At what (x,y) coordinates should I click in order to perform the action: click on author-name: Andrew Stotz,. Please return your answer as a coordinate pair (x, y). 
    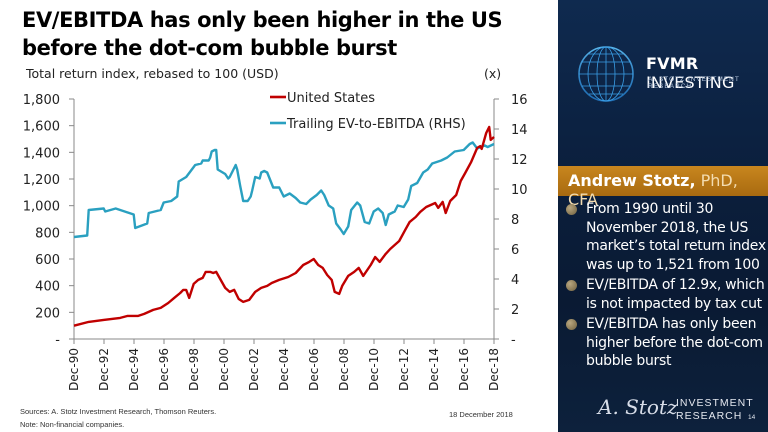
    Looking at the image, I should click on (632, 180).